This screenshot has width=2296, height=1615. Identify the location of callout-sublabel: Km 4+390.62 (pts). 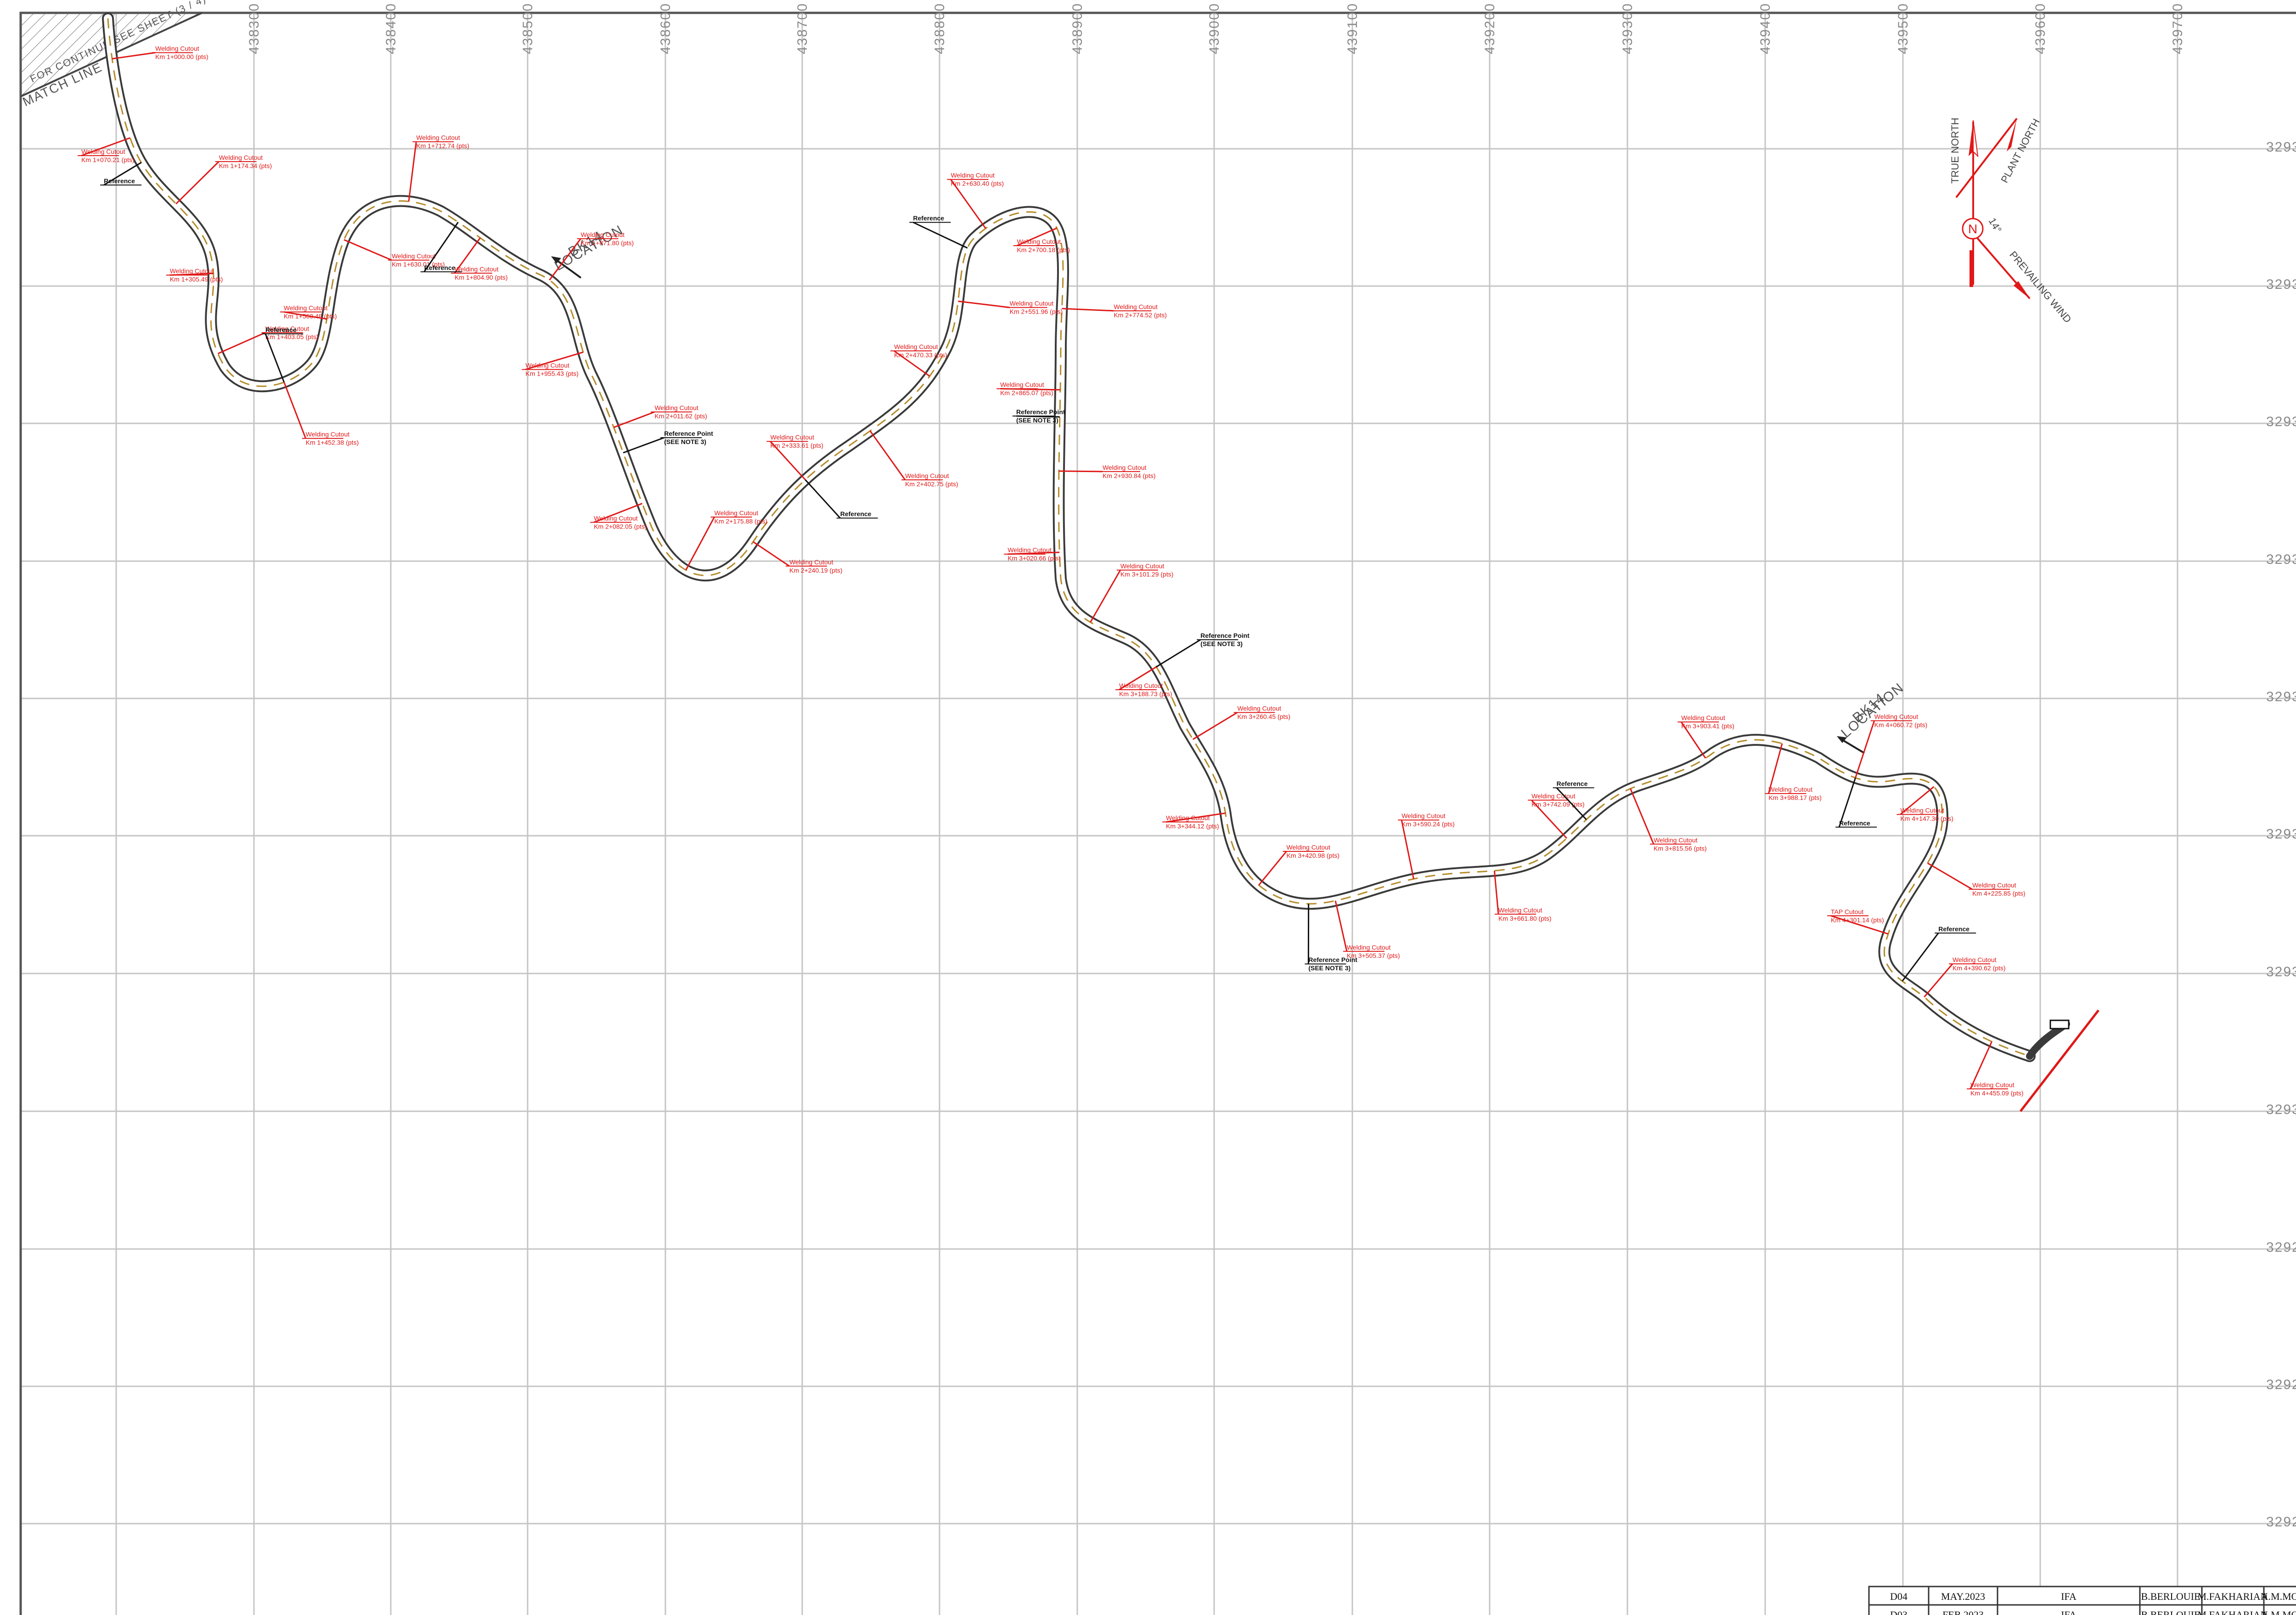
(1980, 968).